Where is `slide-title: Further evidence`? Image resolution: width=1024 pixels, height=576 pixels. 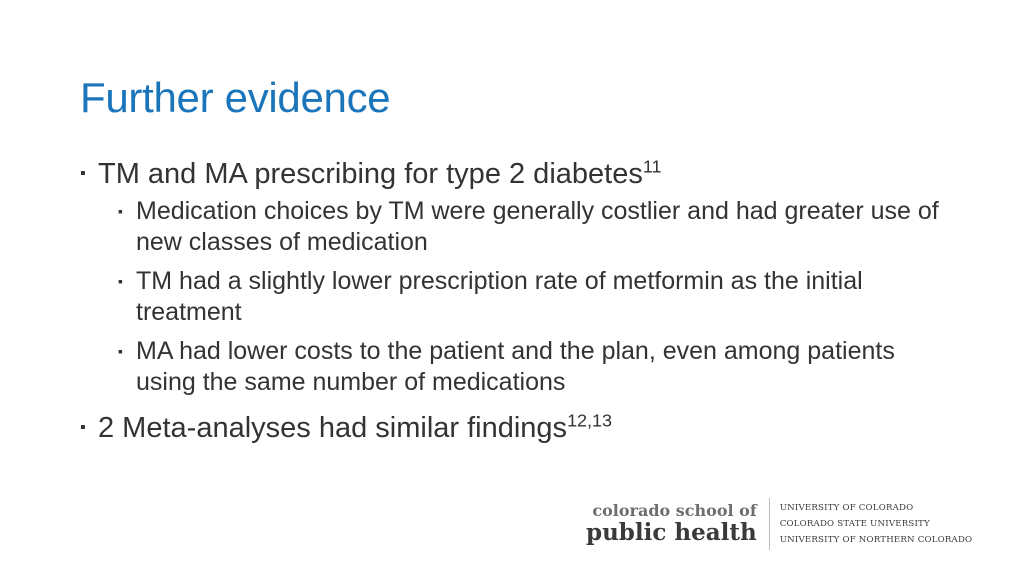
slide-title: Further evidence is located at coordinates (235, 97).